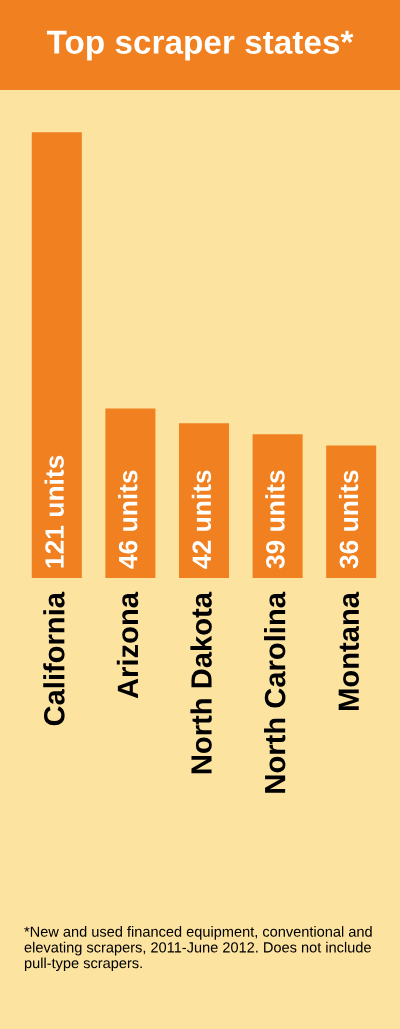  I want to click on data-label: 36 units, so click(348, 519).